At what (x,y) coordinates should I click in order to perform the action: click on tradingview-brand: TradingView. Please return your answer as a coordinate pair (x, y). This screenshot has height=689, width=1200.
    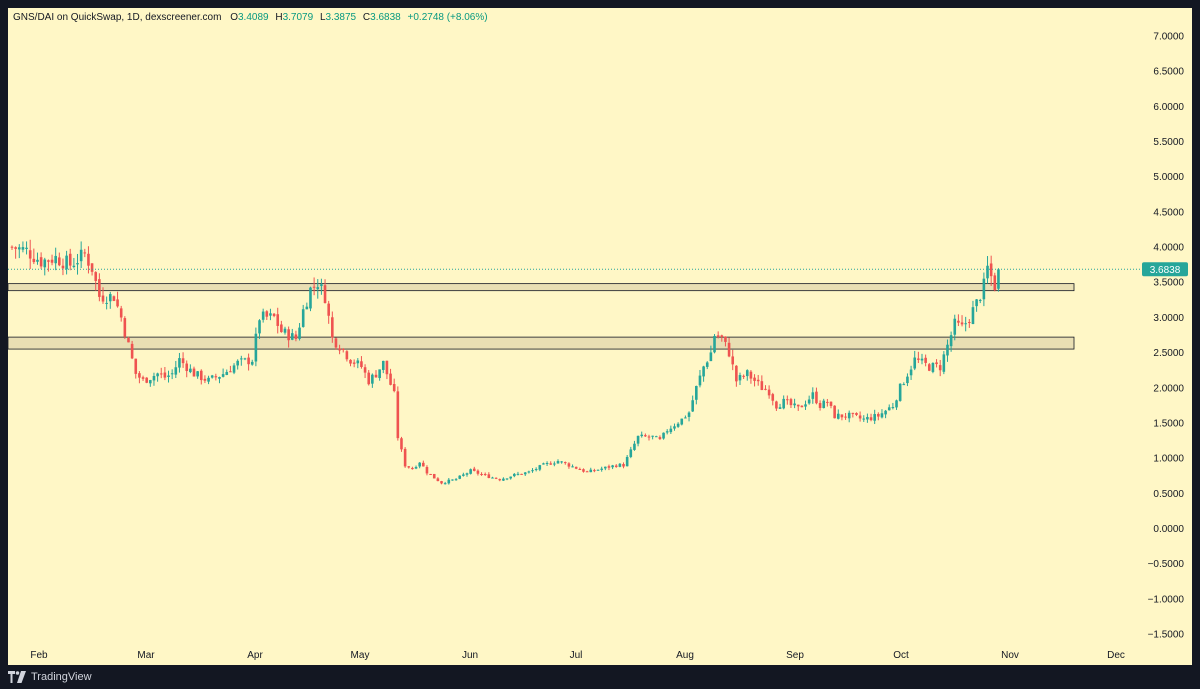
    Looking at the image, I should click on (50, 677).